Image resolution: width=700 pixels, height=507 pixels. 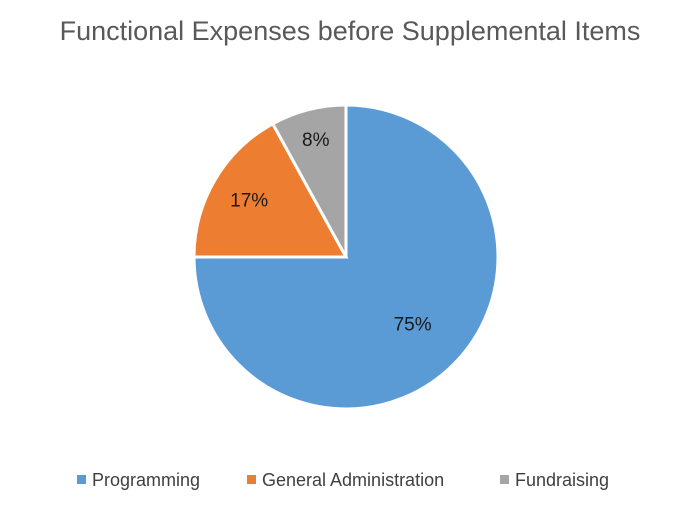 I want to click on data-label-fundraising: 8%, so click(x=316, y=140).